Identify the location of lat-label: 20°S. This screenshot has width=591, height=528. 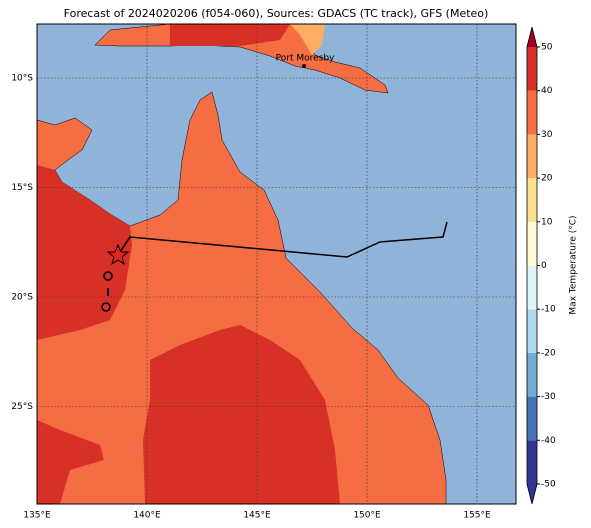
(22, 298).